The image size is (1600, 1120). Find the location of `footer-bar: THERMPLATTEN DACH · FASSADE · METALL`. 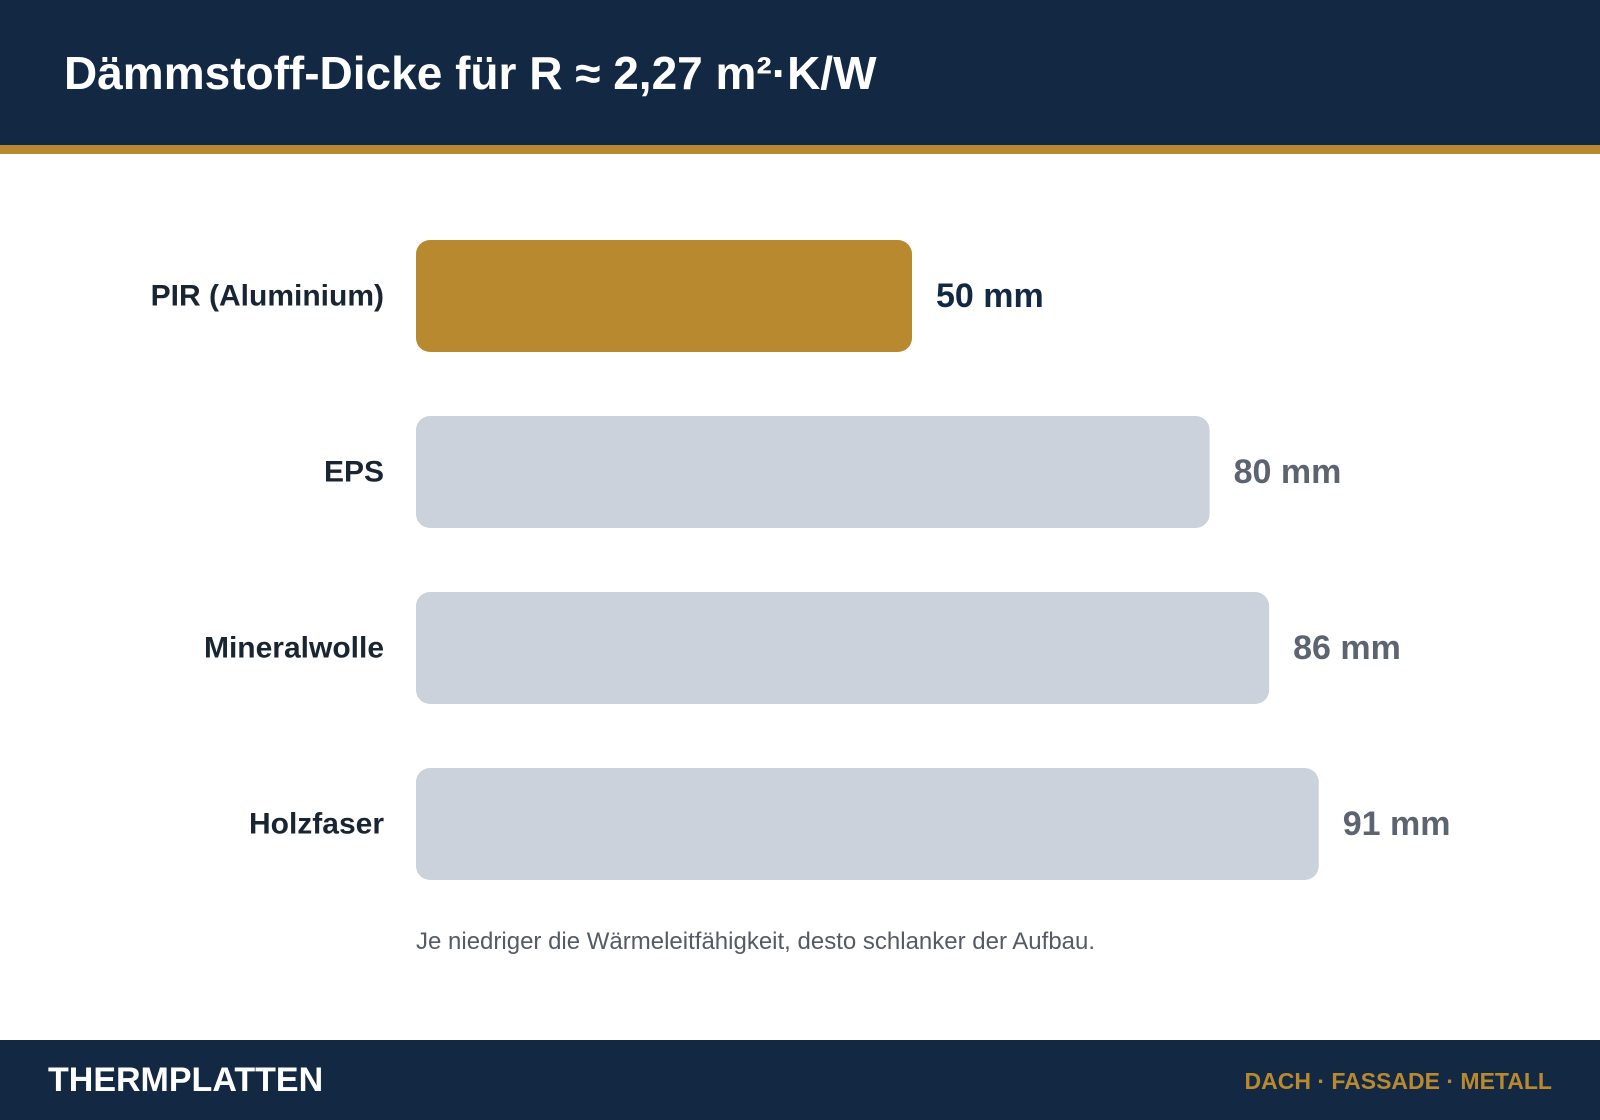

footer-bar: THERMPLATTEN DACH · FASSADE · METALL is located at coordinates (800, 1080).